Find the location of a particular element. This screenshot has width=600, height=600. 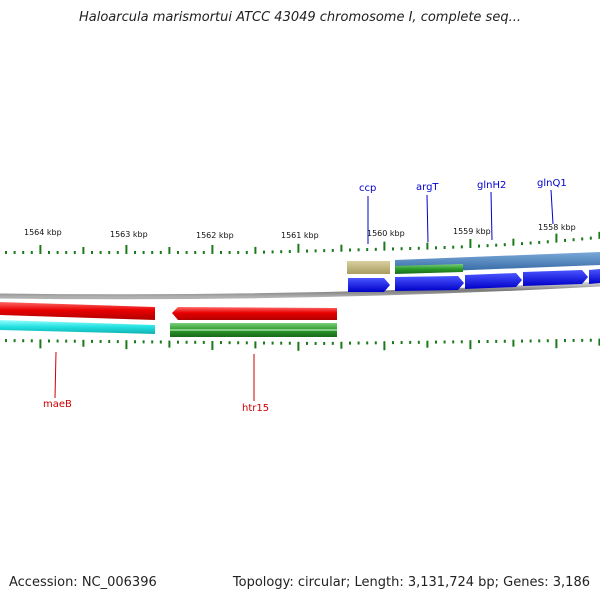

gene-ccp-cds is located at coordinates (369, 285).